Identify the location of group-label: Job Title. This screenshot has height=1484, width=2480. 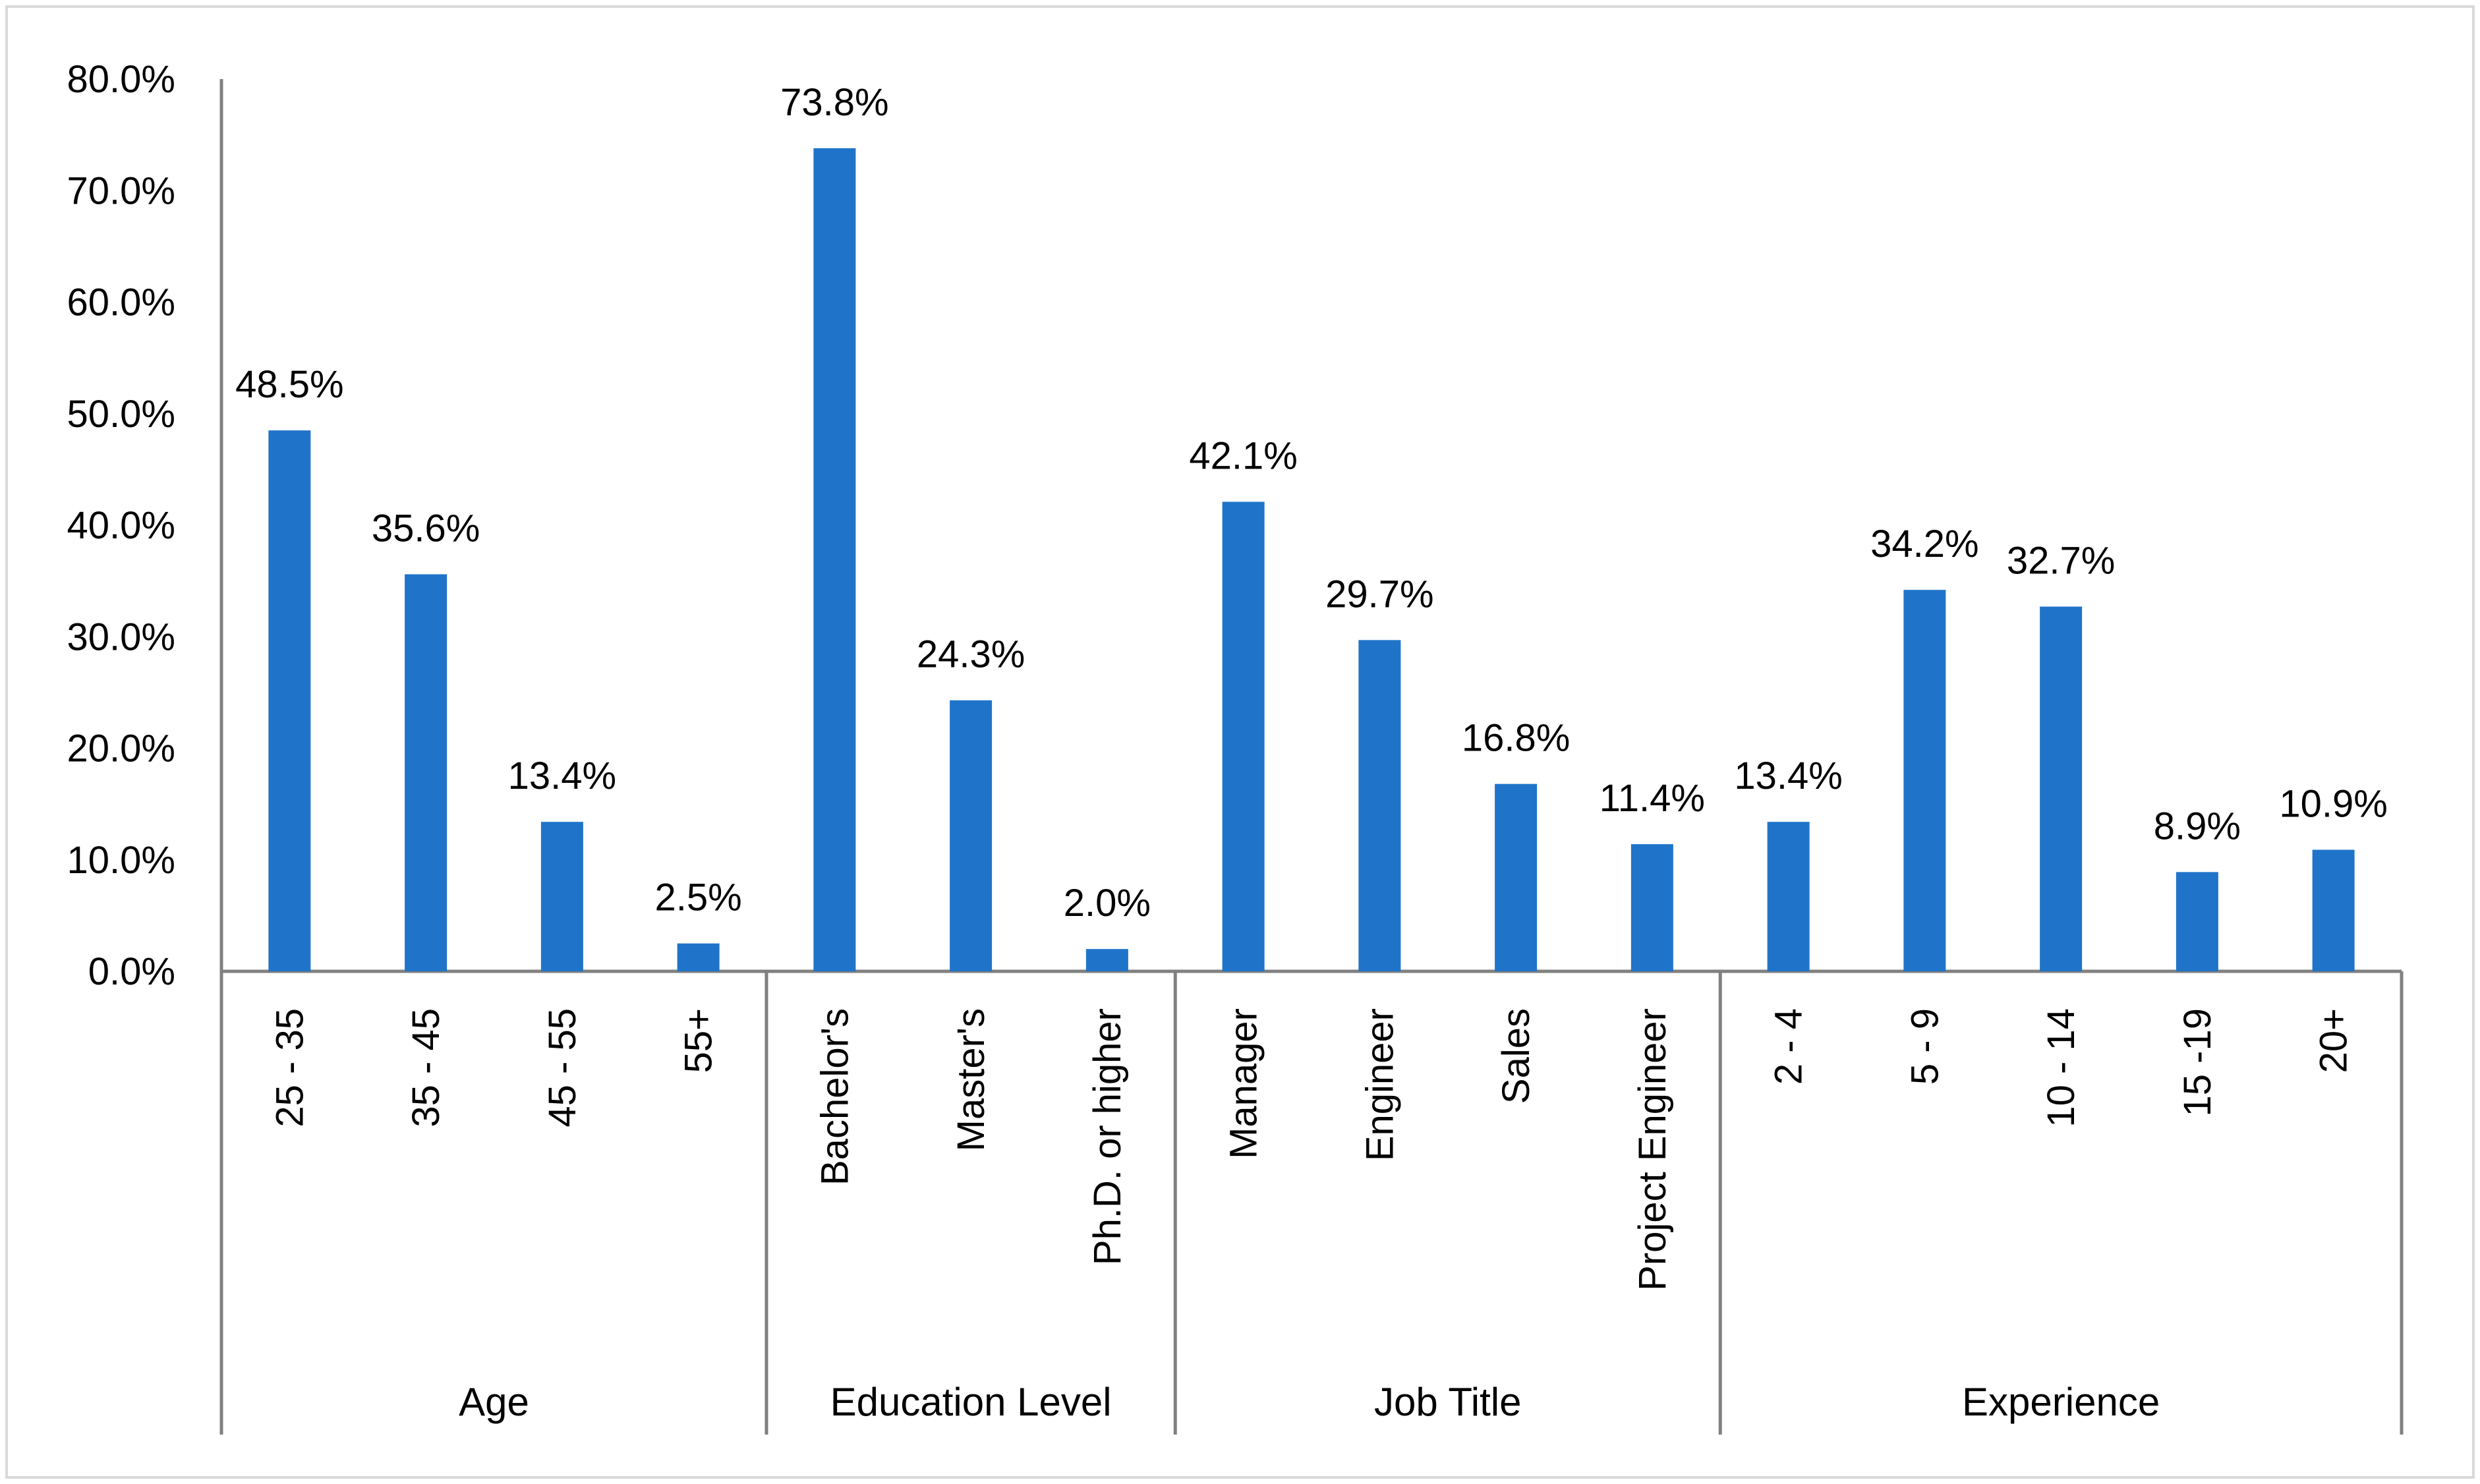
(1447, 1402).